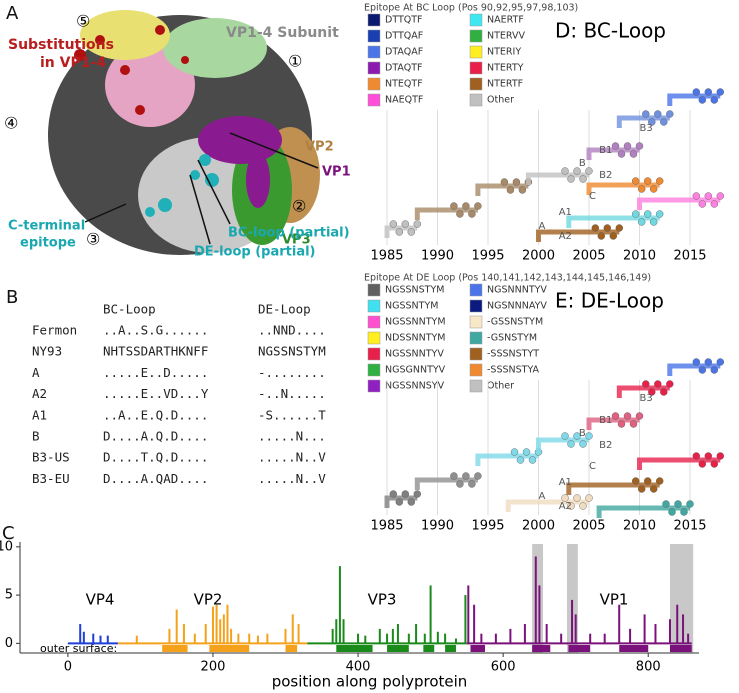 The height and width of the screenshot is (693, 739). I want to click on region-label: VP1, so click(614, 600).